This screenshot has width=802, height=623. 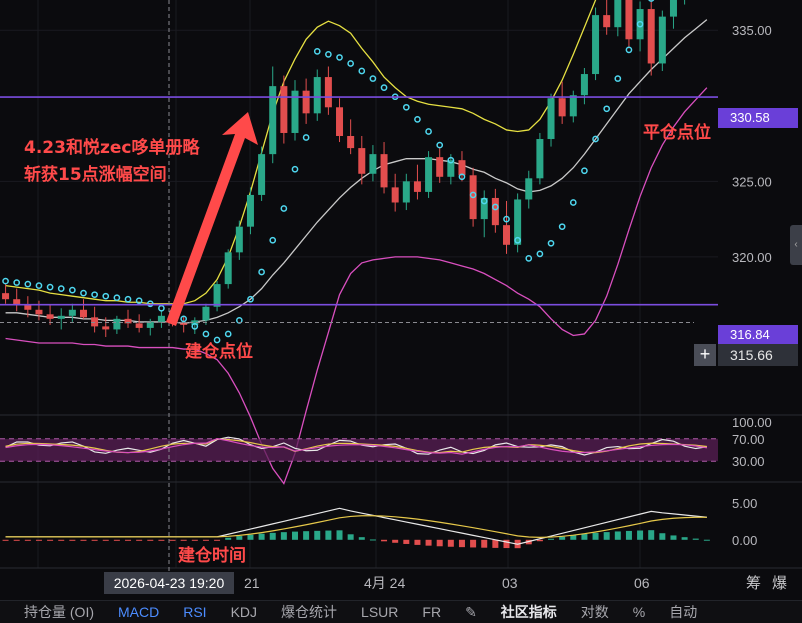 What do you see at coordinates (380, 612) in the screenshot?
I see `tab-5: LSUR` at bounding box center [380, 612].